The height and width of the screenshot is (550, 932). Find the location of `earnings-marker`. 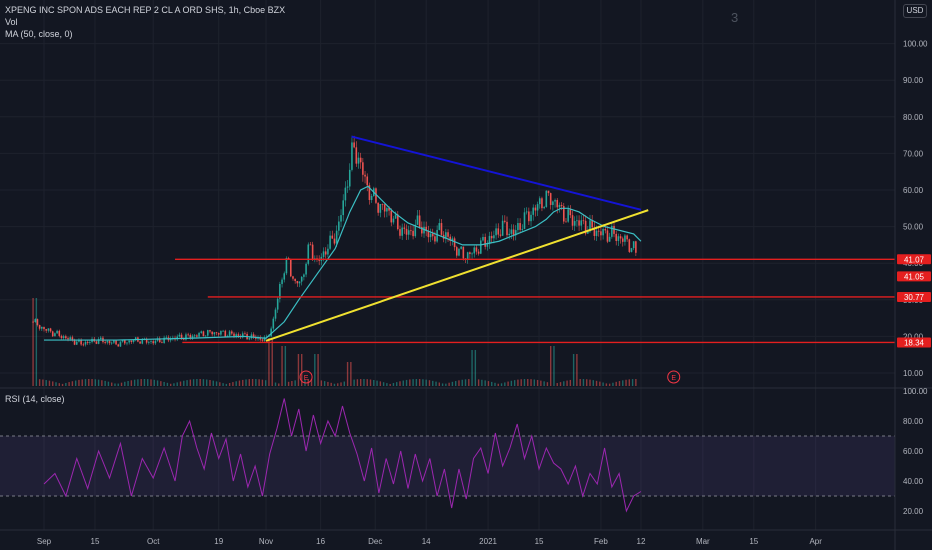

earnings-marker is located at coordinates (674, 377).